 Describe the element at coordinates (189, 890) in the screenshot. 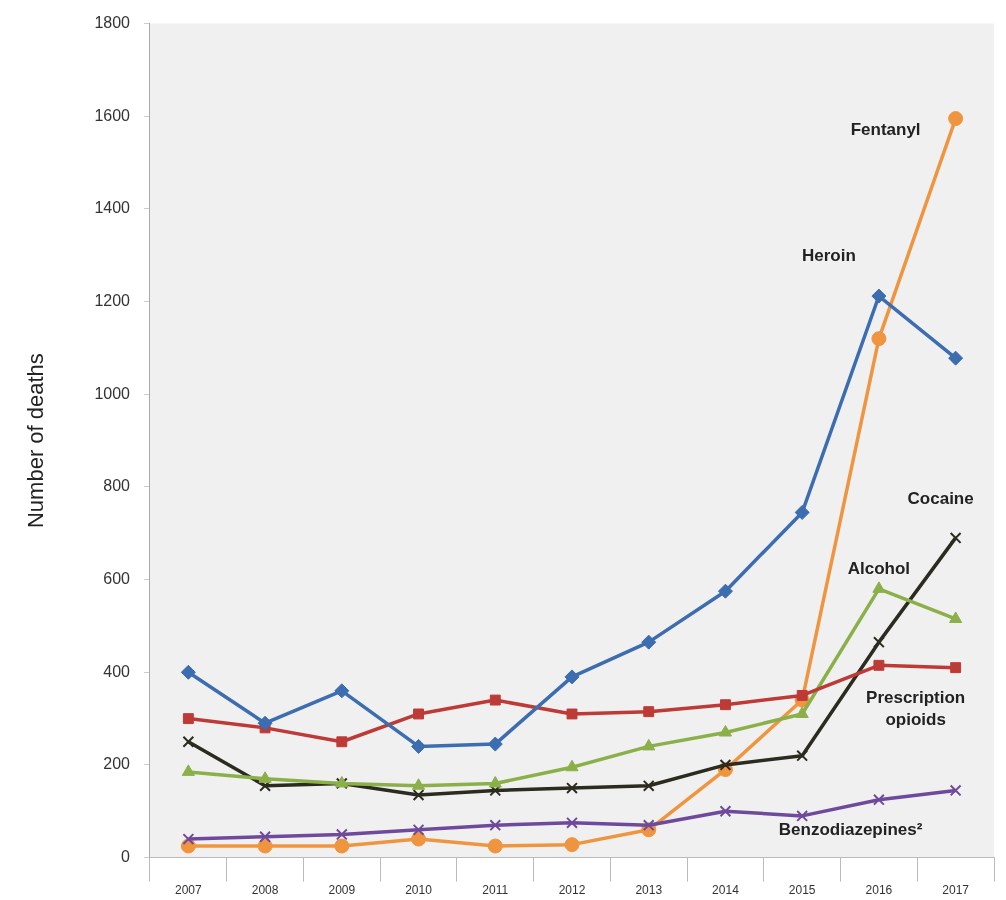

I see `x-tick-label: 2007` at that location.